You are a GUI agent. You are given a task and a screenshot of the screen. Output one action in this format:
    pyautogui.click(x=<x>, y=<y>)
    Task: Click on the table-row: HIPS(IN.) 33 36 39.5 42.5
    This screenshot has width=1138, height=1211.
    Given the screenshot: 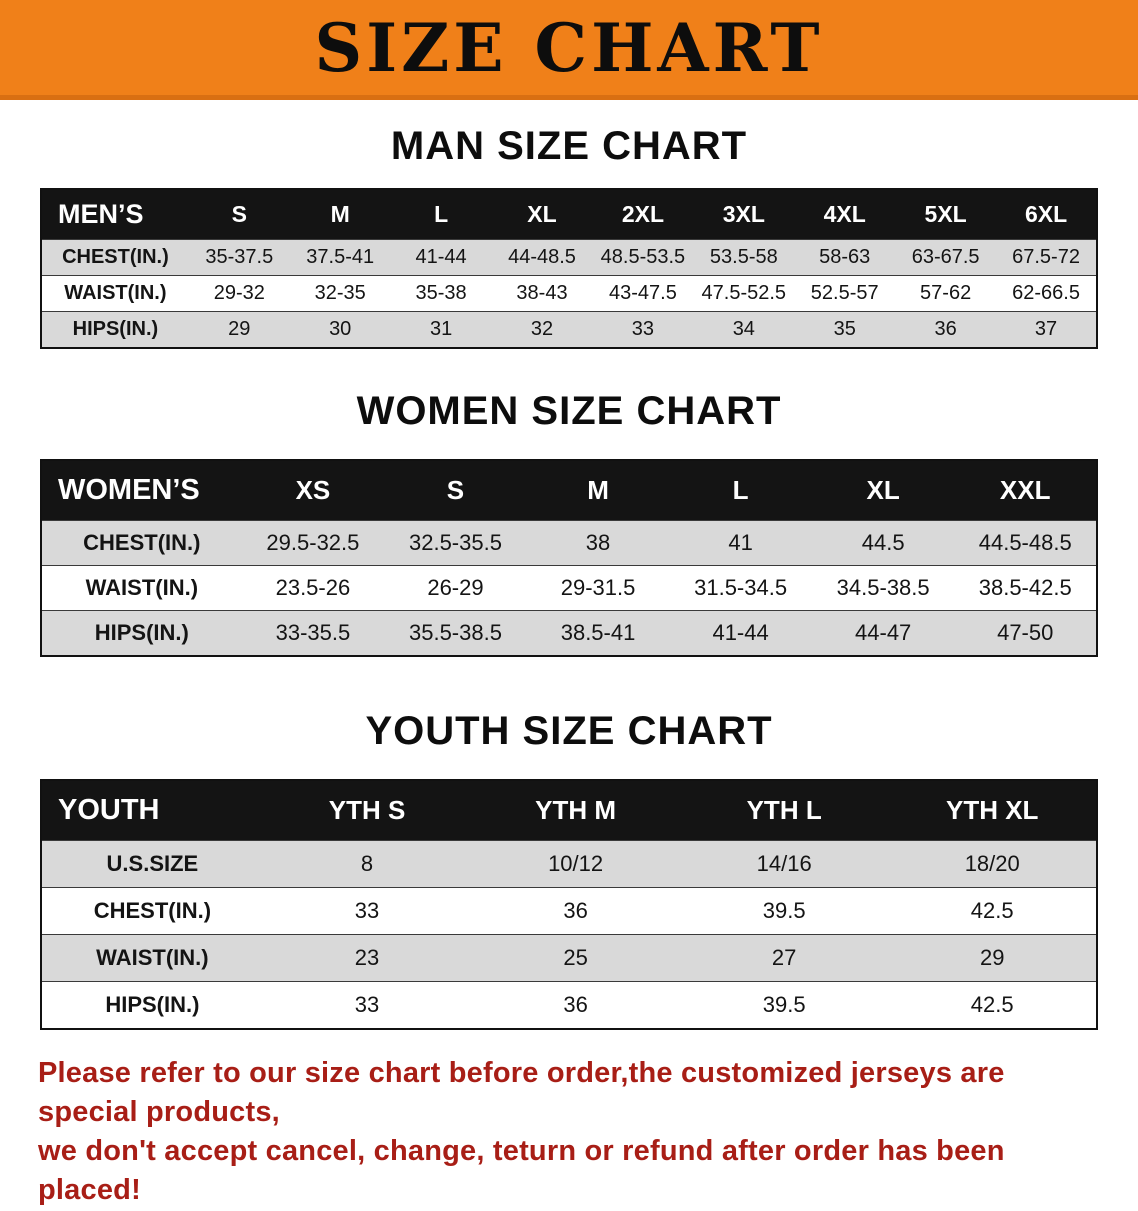 What is the action you would take?
    pyautogui.click(x=569, y=1005)
    